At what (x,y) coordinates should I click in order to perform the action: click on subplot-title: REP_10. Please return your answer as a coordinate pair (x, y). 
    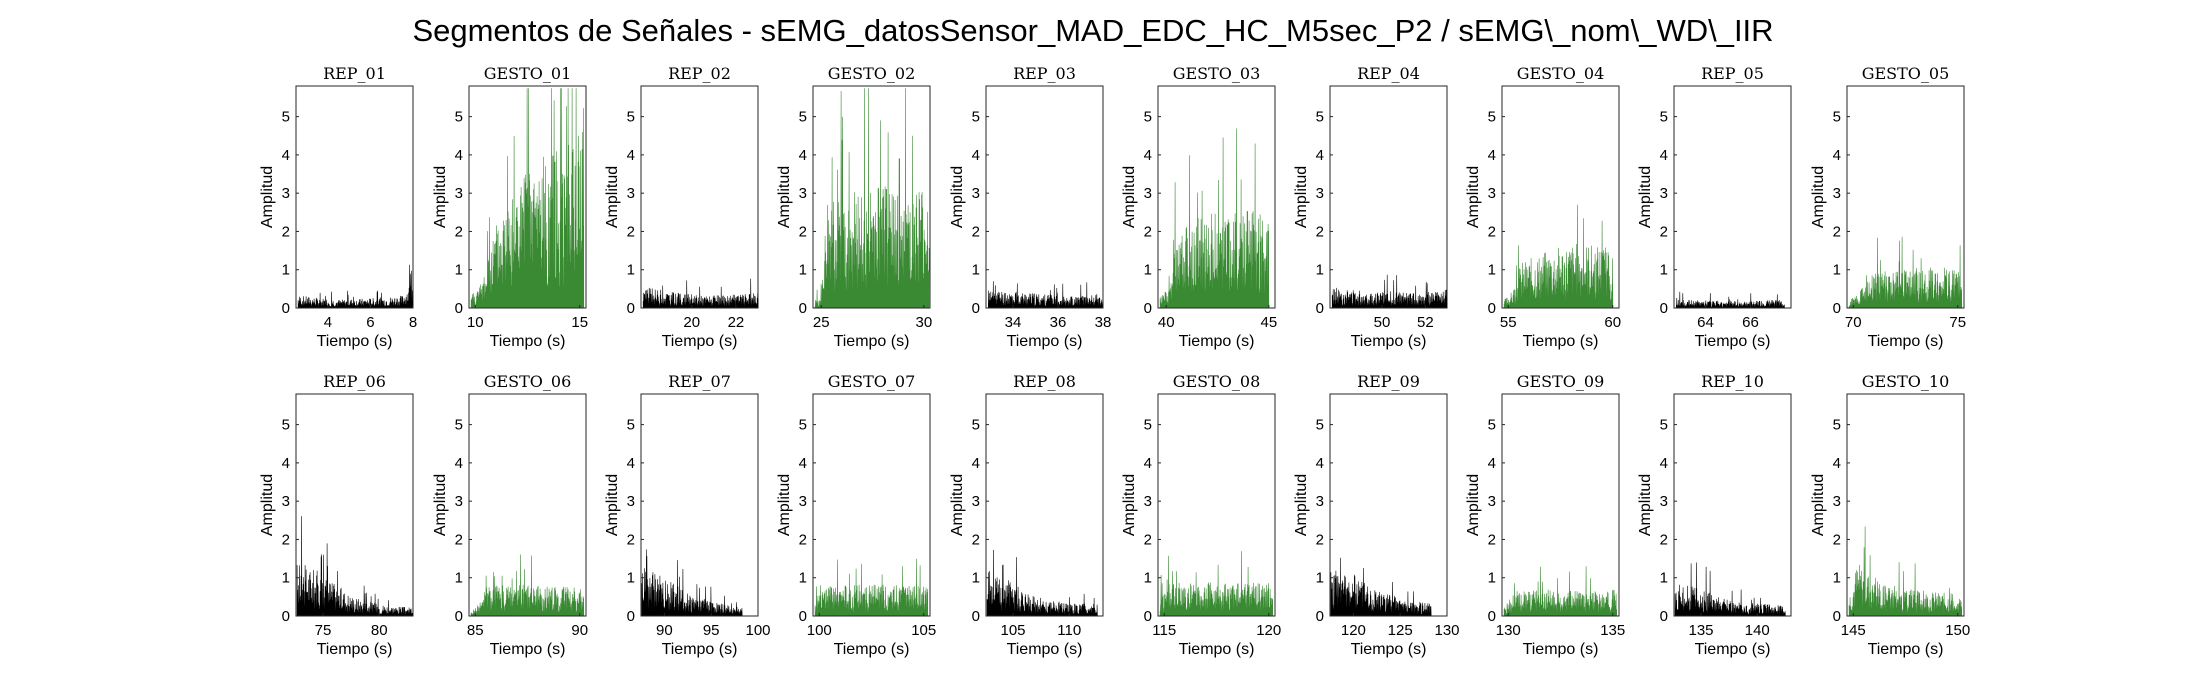
    Looking at the image, I should click on (1732, 381).